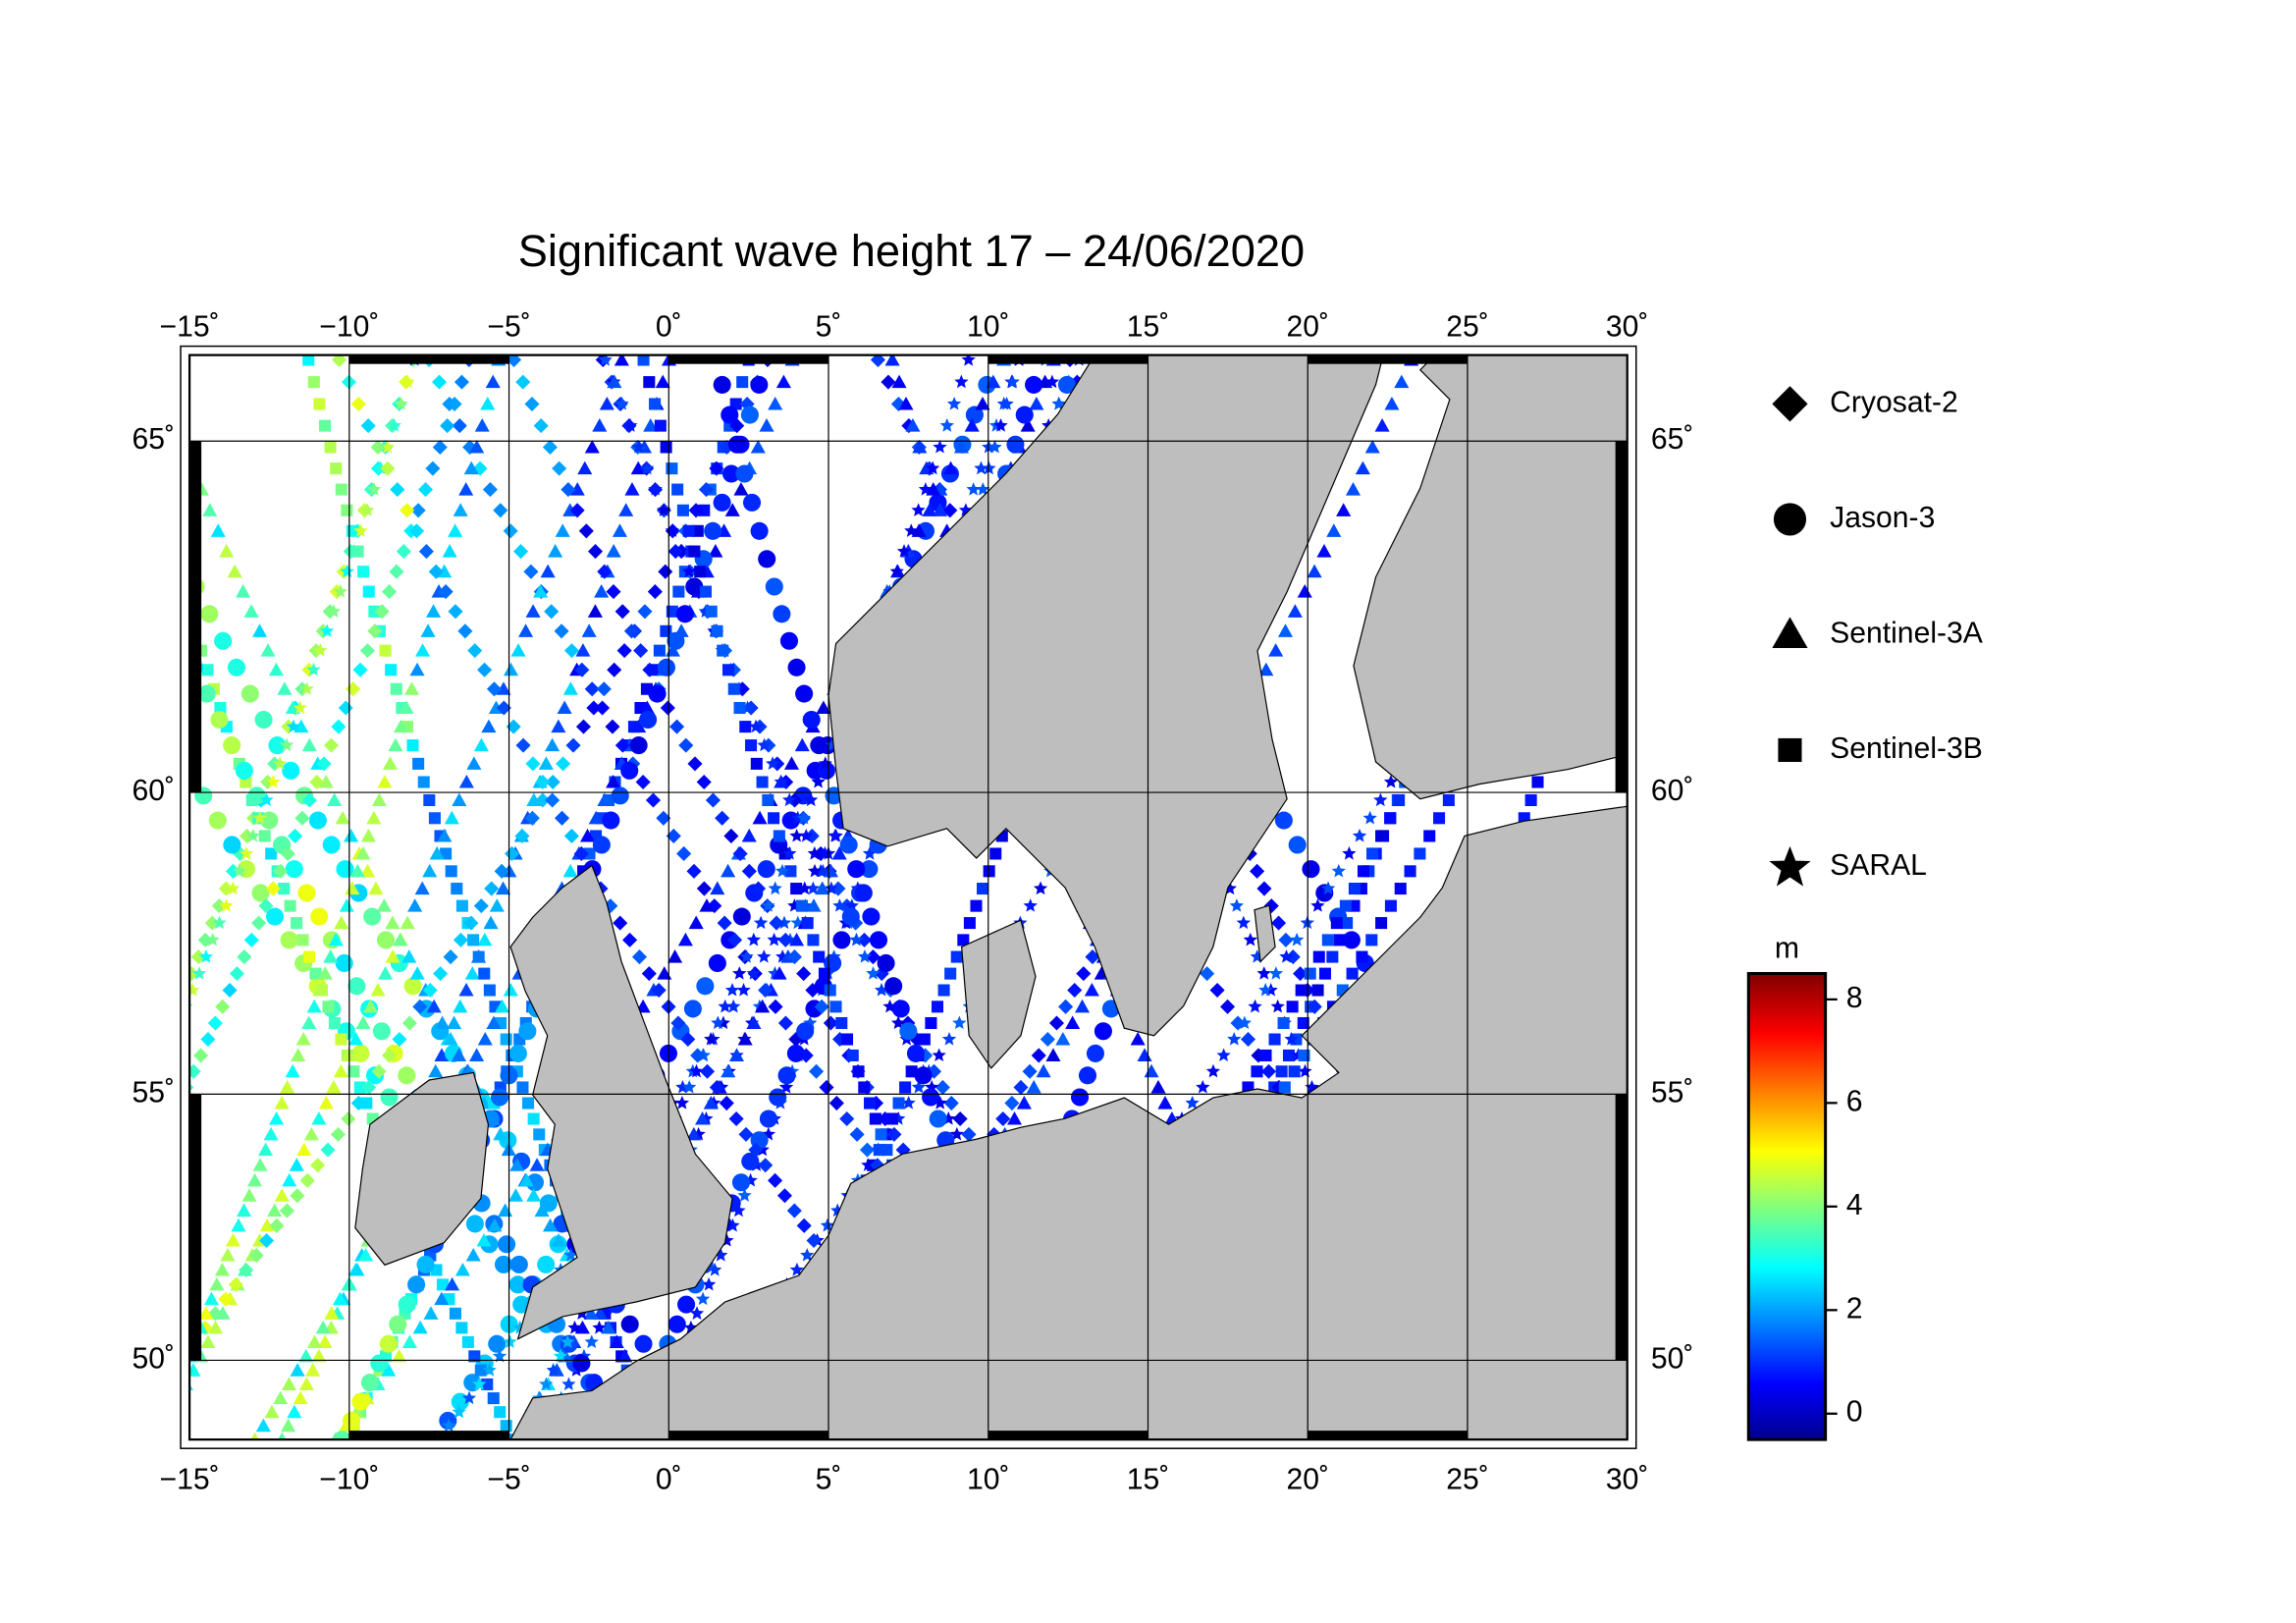  What do you see at coordinates (153, 439) in the screenshot?
I see `y-tick-label: 65˚` at bounding box center [153, 439].